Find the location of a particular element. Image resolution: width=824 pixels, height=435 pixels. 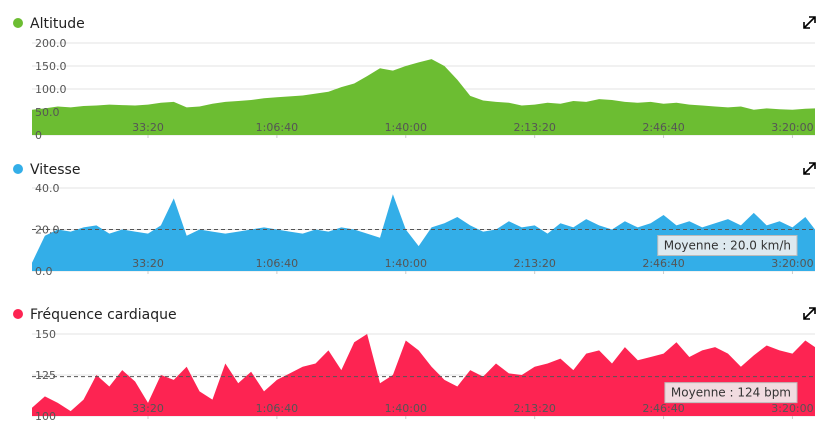

chart-title: Vitesse is located at coordinates (55, 170).